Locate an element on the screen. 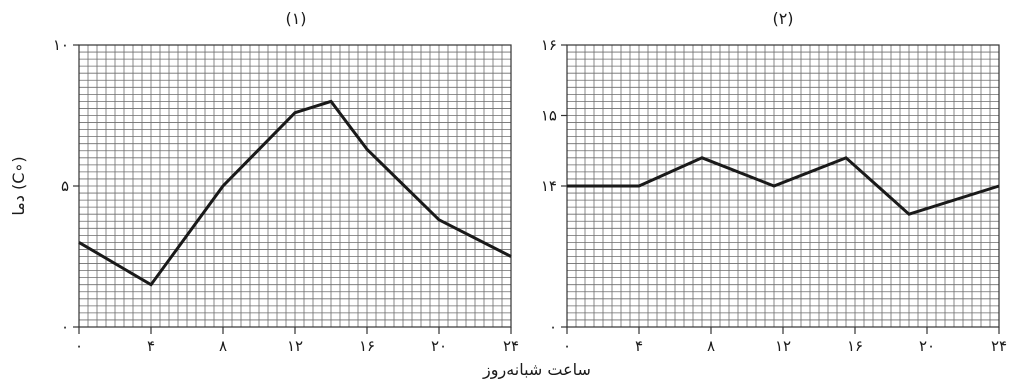 This screenshot has height=388, width=1010. y-tick-label: ۱۵ is located at coordinates (549, 116).